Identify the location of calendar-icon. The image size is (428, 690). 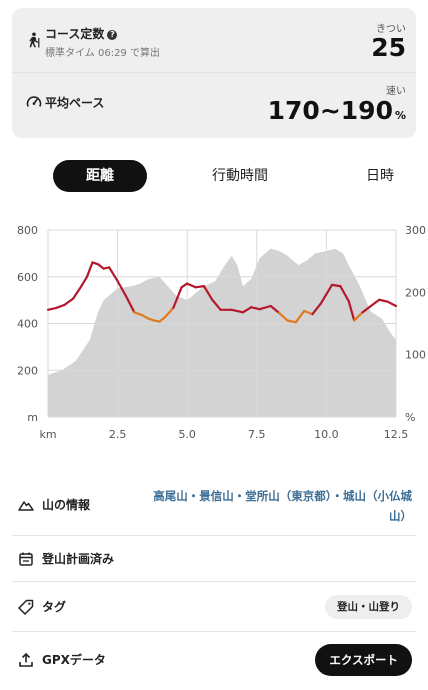
(26, 559).